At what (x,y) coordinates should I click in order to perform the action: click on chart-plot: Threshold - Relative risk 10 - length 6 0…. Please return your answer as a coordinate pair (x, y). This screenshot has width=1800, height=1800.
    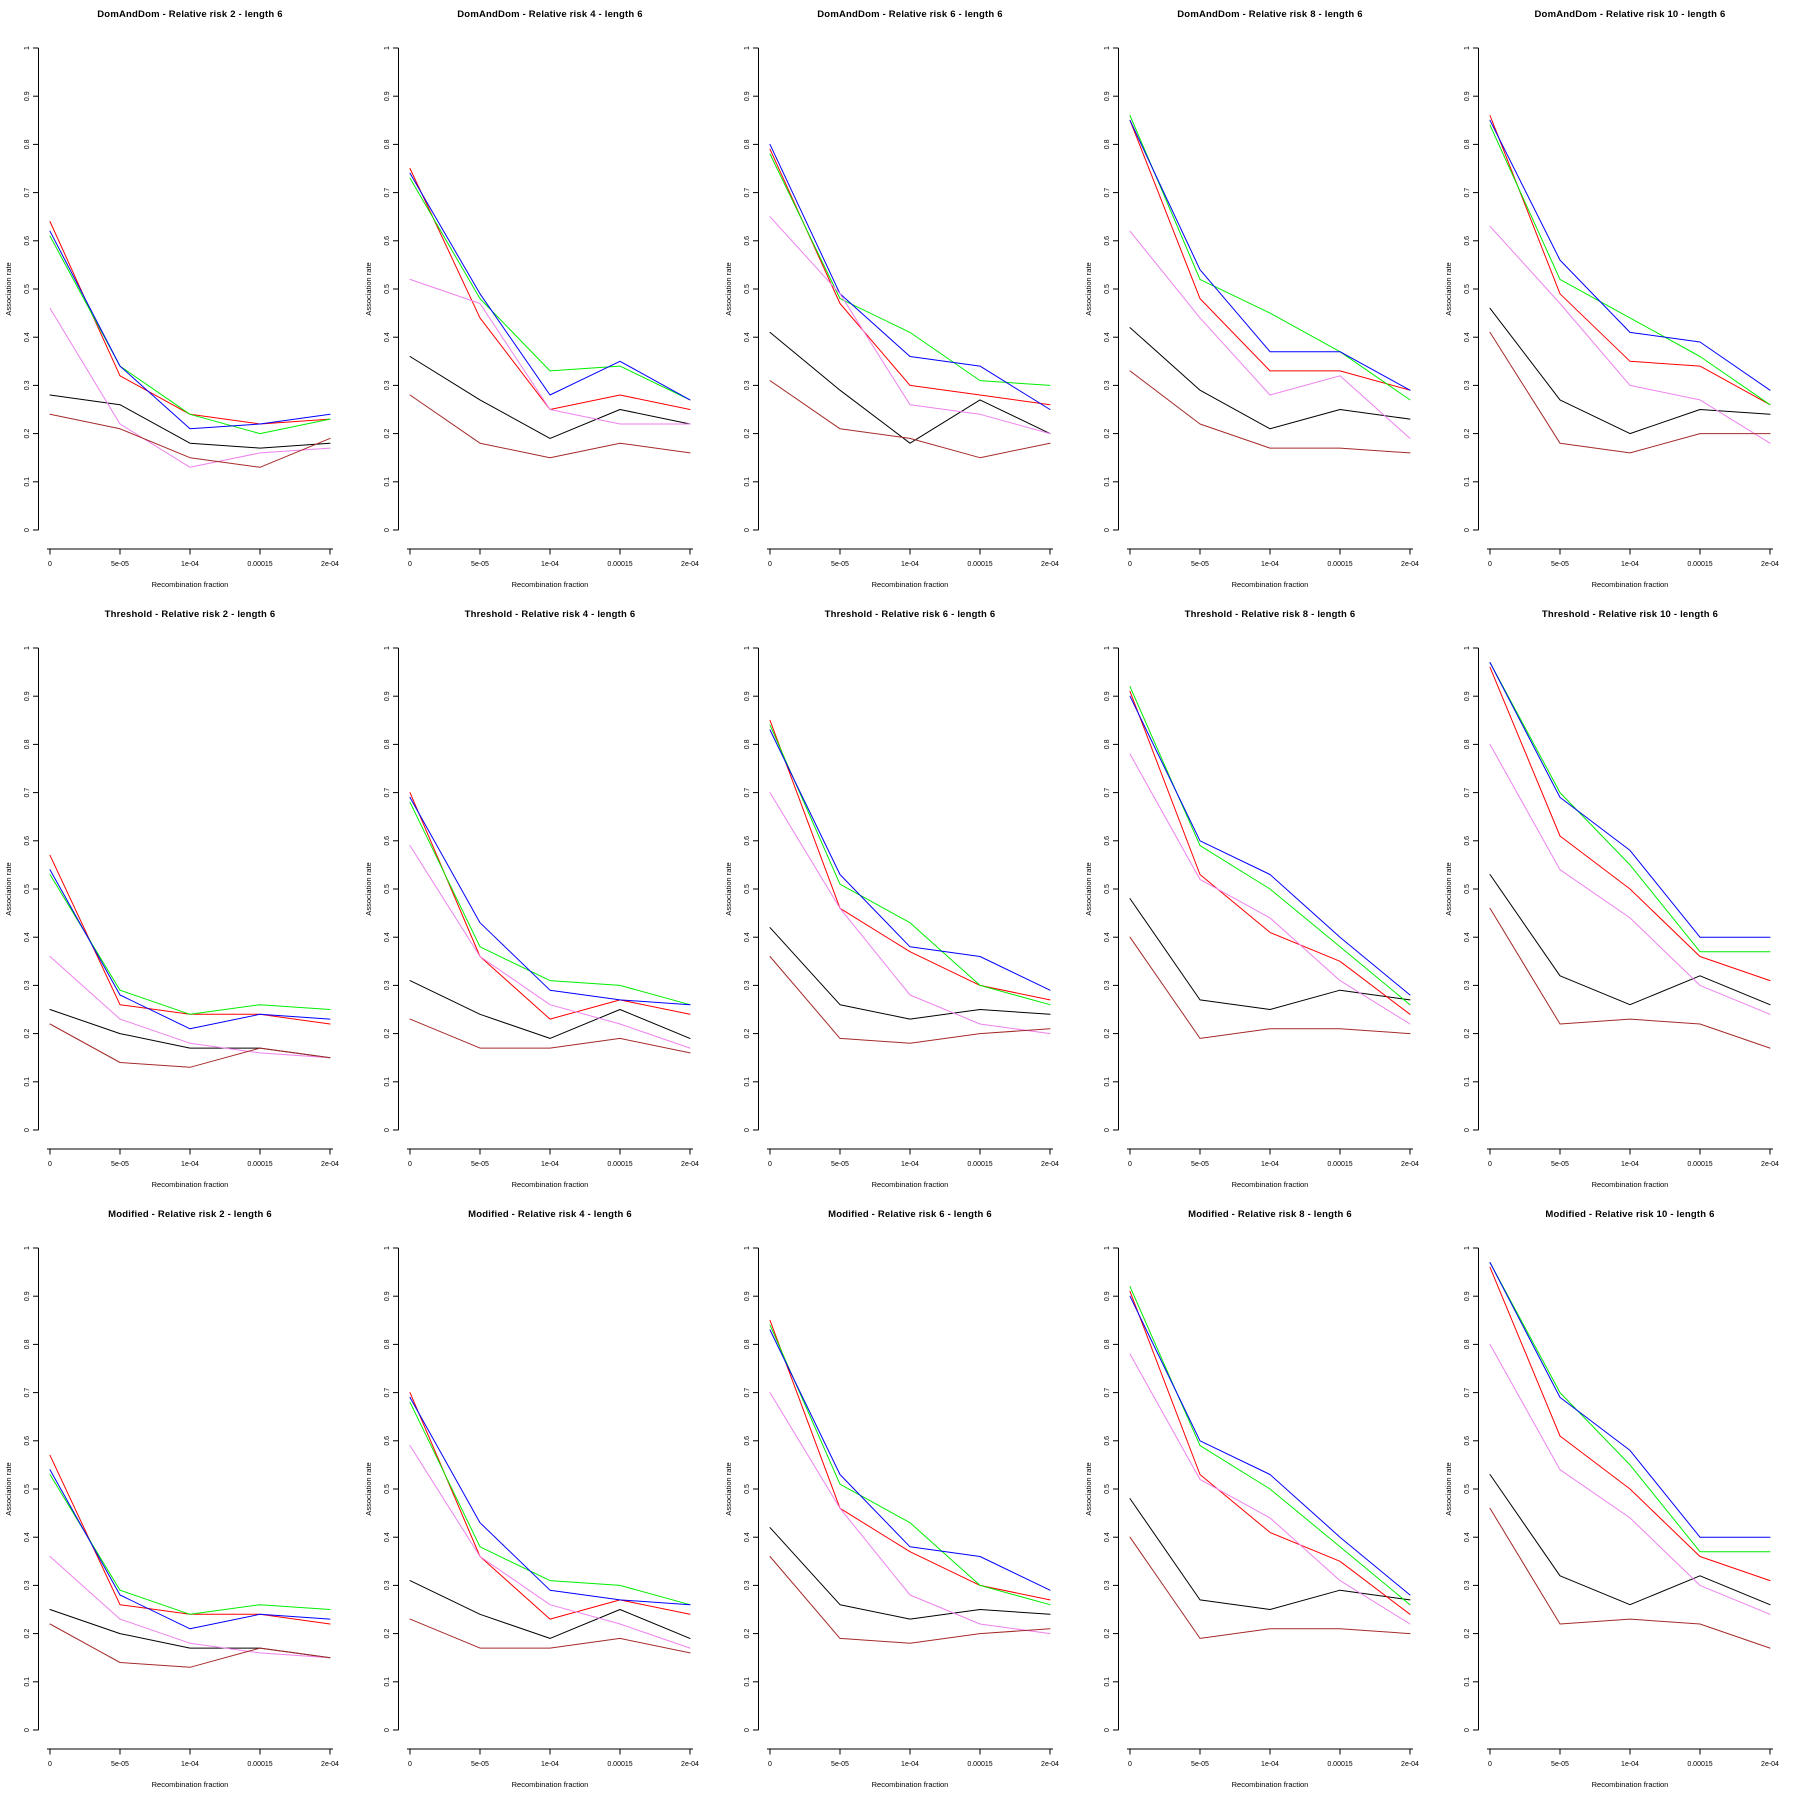
    Looking at the image, I should click on (1611, 899).